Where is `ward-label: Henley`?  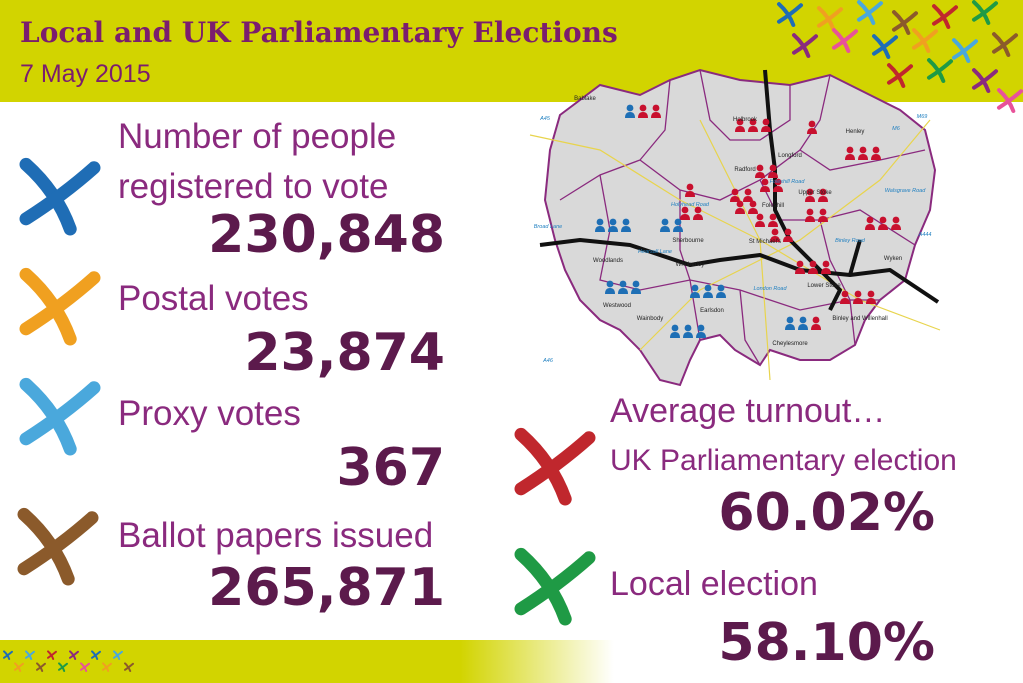 ward-label: Henley is located at coordinates (855, 132).